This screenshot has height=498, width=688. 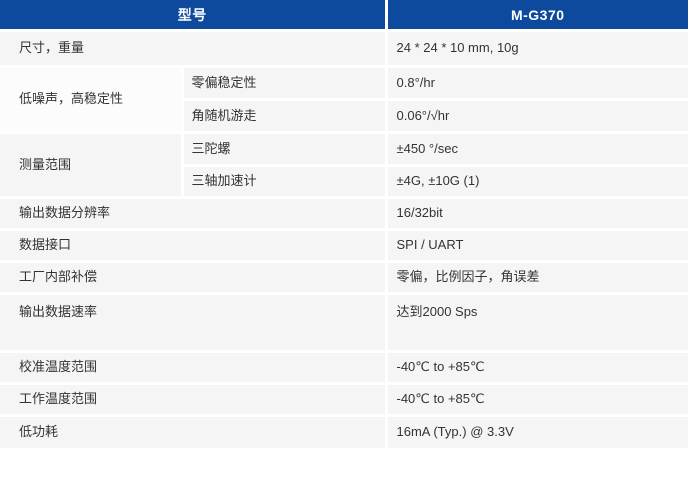 I want to click on table-row-bias-stability: 低噪声，高稳定性 零偏稳定性 0.8°/hr, so click(x=344, y=99).